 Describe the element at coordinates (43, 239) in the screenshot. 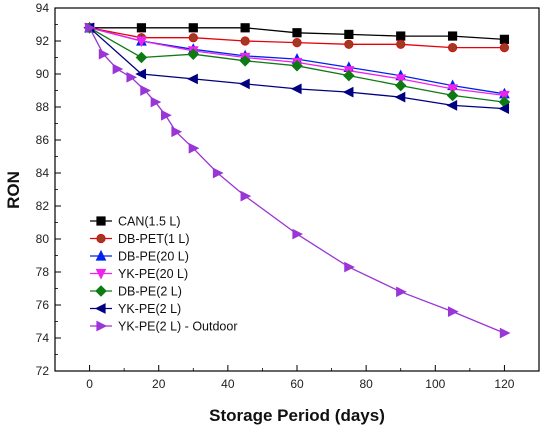

I see `y-tick-label: 80` at that location.